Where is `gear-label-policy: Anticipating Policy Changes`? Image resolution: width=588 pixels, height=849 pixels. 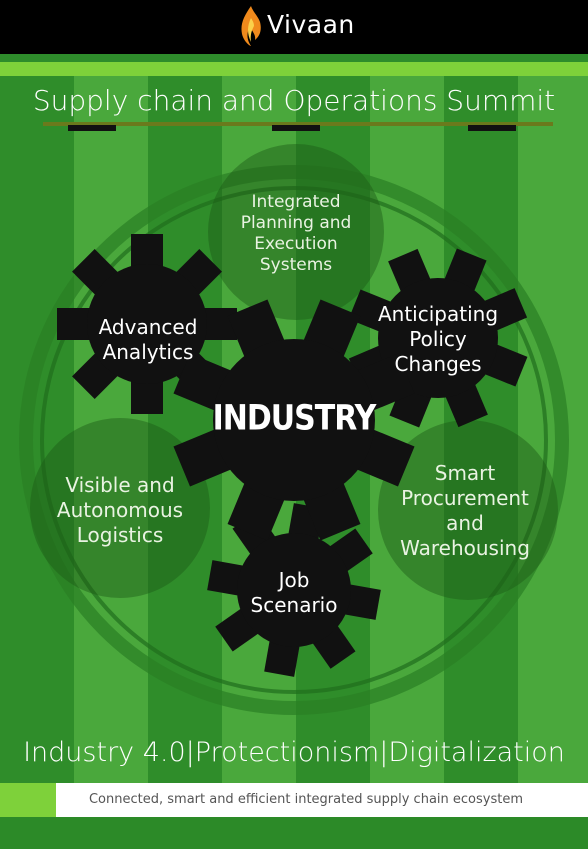 gear-label-policy: Anticipating Policy Changes is located at coordinates (438, 339).